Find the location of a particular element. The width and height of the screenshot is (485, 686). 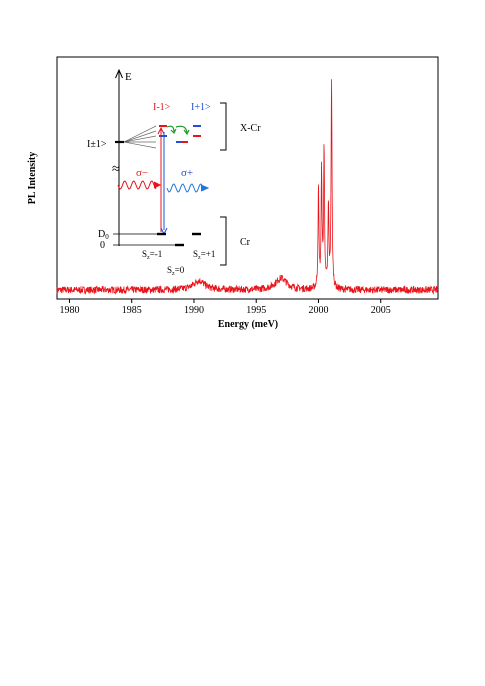

state-minus1-label: I-1> is located at coordinates (162, 107).